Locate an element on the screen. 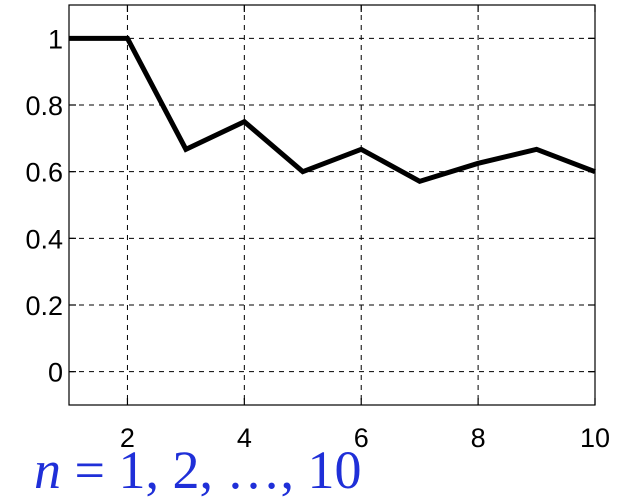 The image size is (617, 503). caption-equals: = is located at coordinates (97, 470).